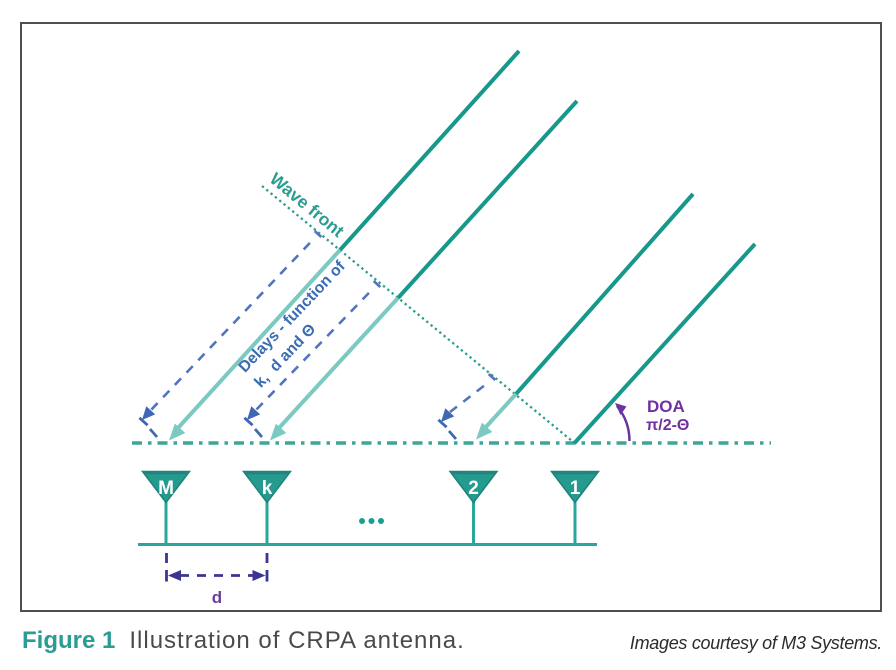  What do you see at coordinates (575, 488) in the screenshot?
I see `svg-text: 1` at bounding box center [575, 488].